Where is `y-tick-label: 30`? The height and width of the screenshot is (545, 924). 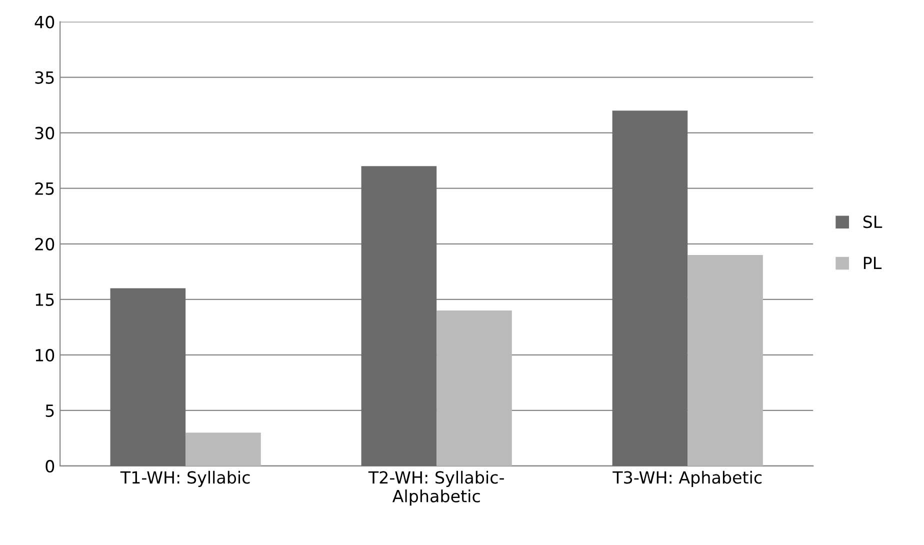
y-tick-label: 30 is located at coordinates (44, 133).